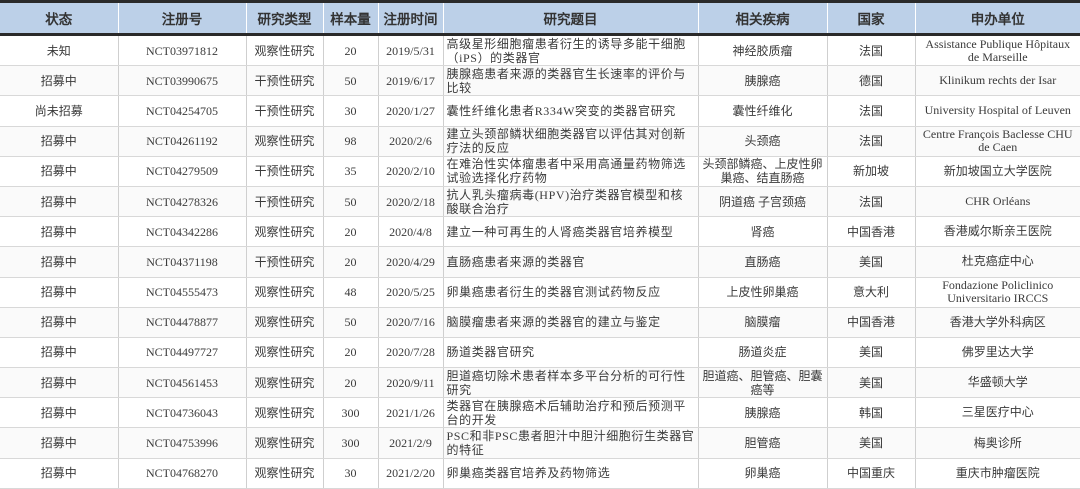  I want to click on cell-study-title: 囊性纤维化患者R334W突变的类器官研究, so click(570, 111).